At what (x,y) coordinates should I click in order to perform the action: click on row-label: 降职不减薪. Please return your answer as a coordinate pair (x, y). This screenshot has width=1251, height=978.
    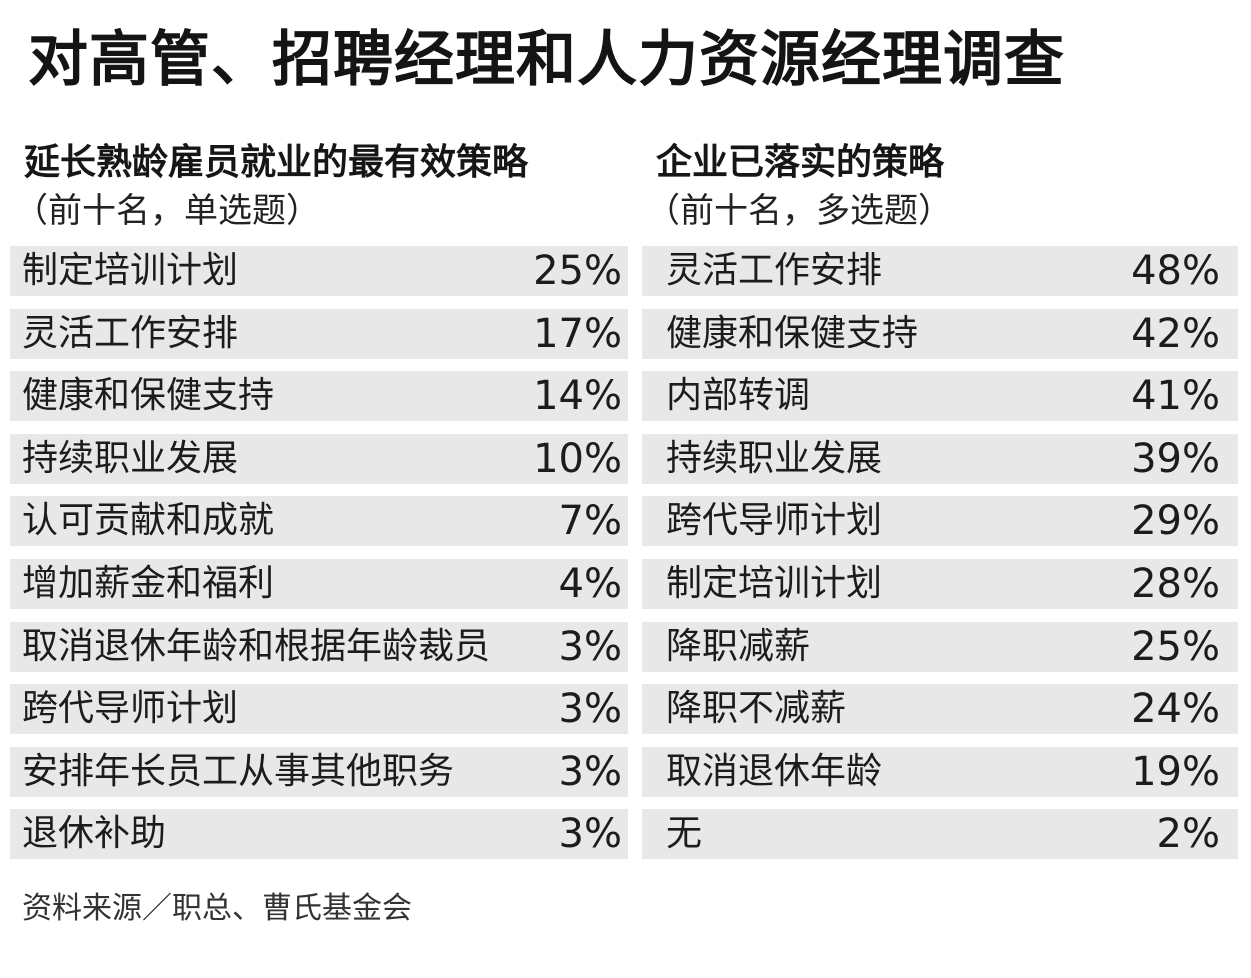
    Looking at the image, I should click on (756, 709).